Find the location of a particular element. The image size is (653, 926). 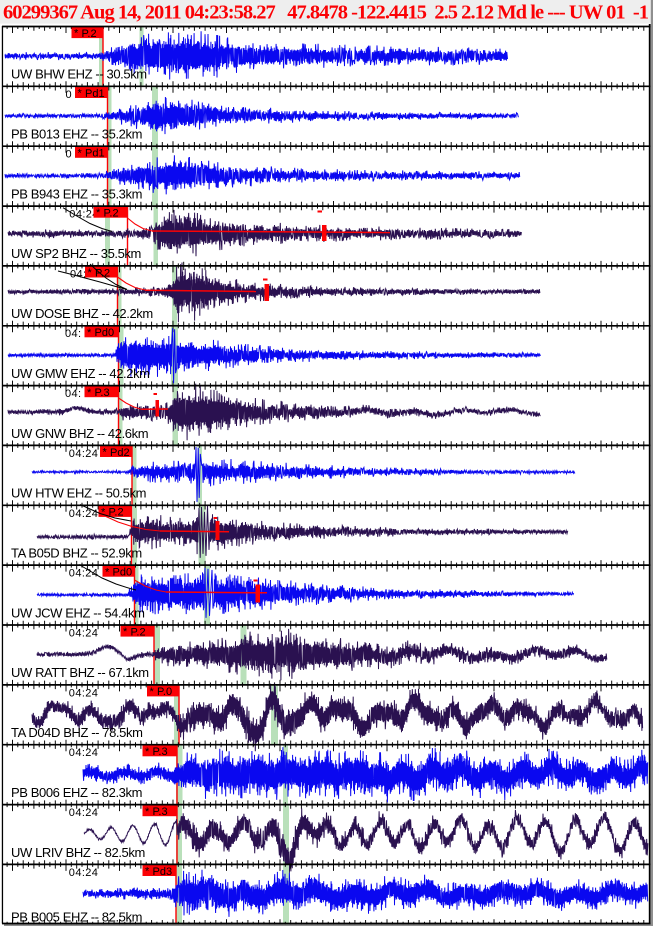

svg-text: Pd3 is located at coordinates (163, 872).